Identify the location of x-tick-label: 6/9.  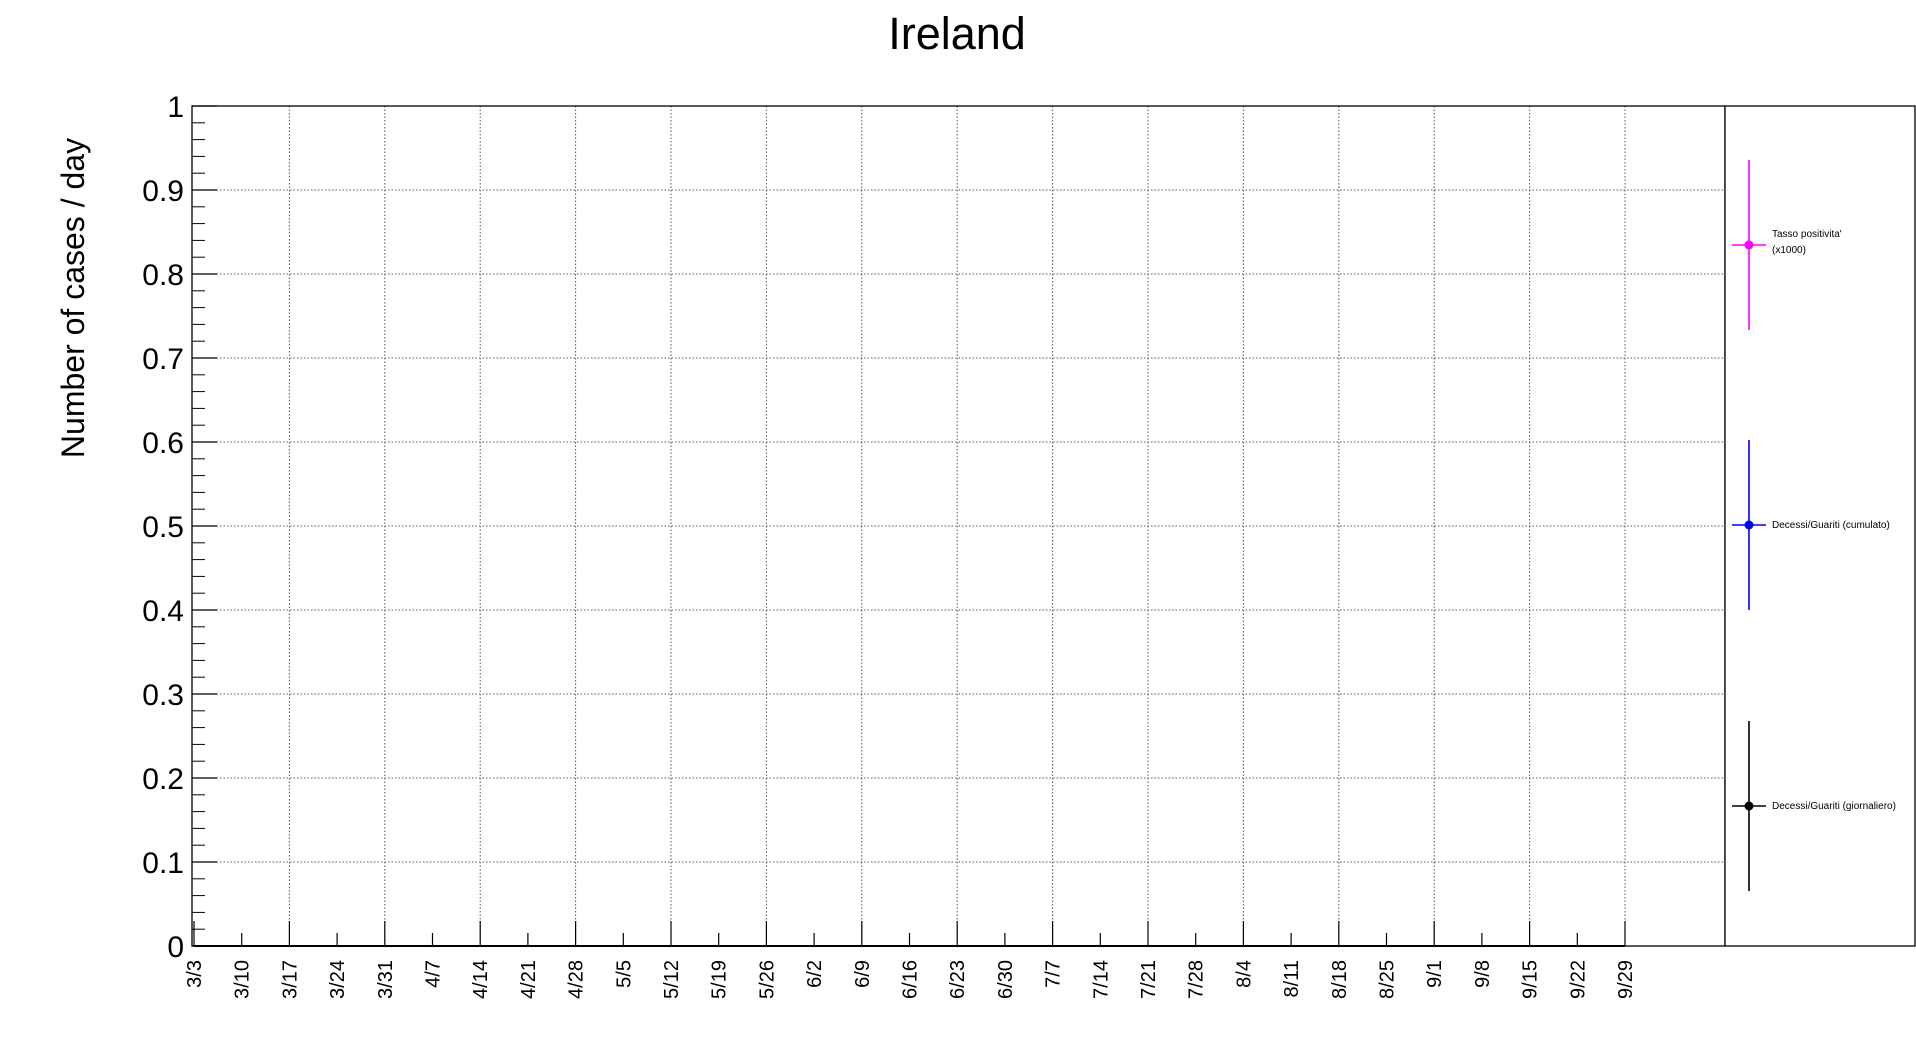
(863, 974).